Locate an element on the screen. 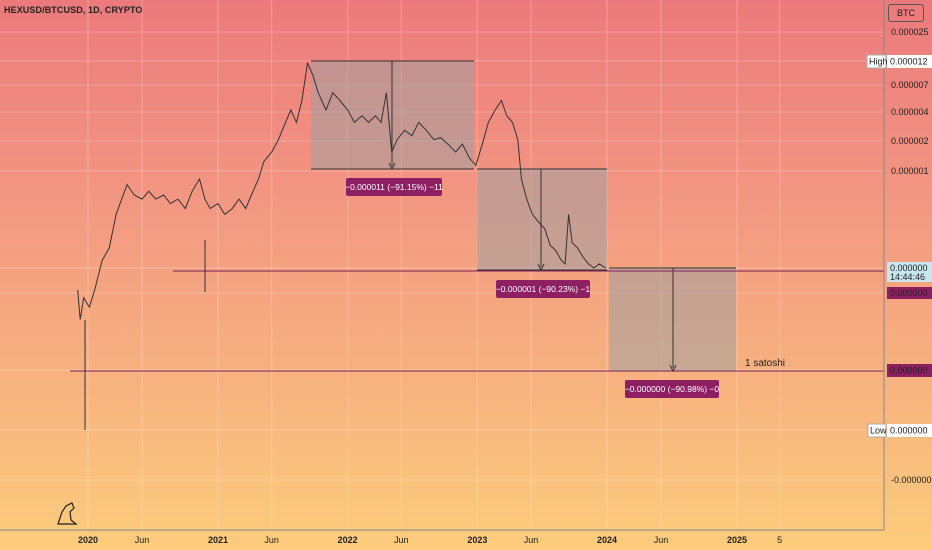  price-tick-label: 0.000002 is located at coordinates (910, 141).